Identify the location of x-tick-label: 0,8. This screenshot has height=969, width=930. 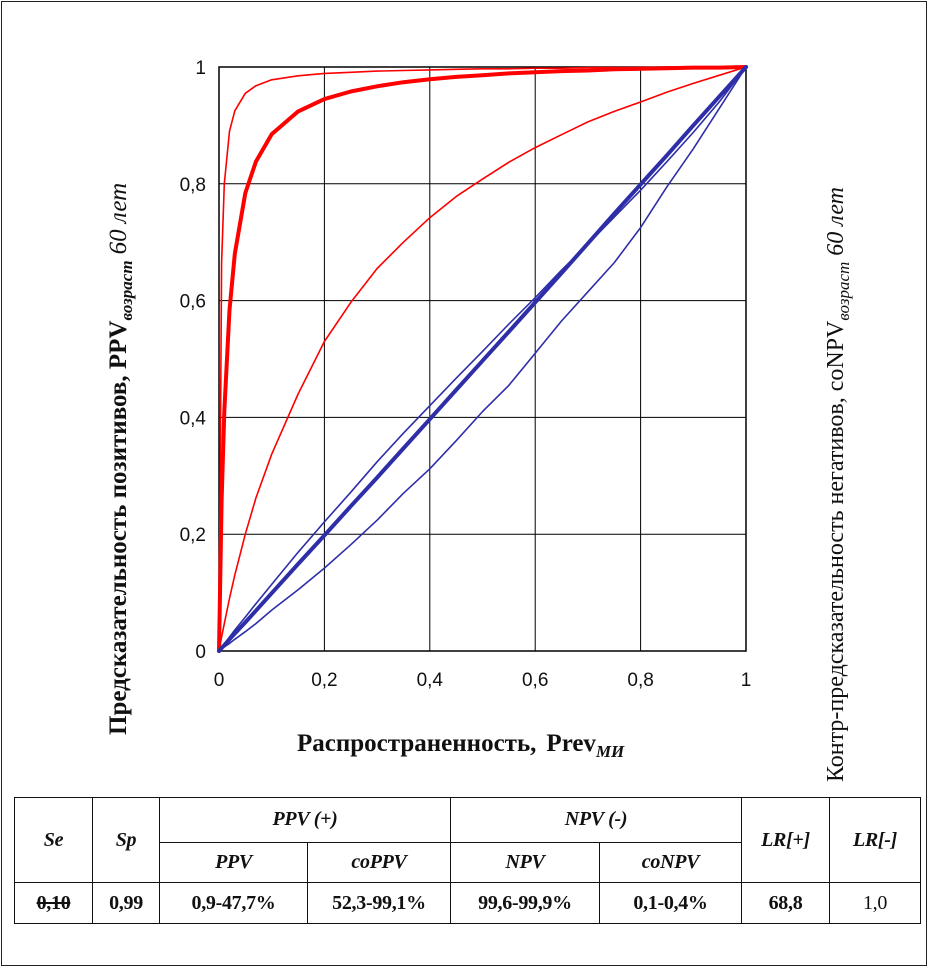
(640, 680).